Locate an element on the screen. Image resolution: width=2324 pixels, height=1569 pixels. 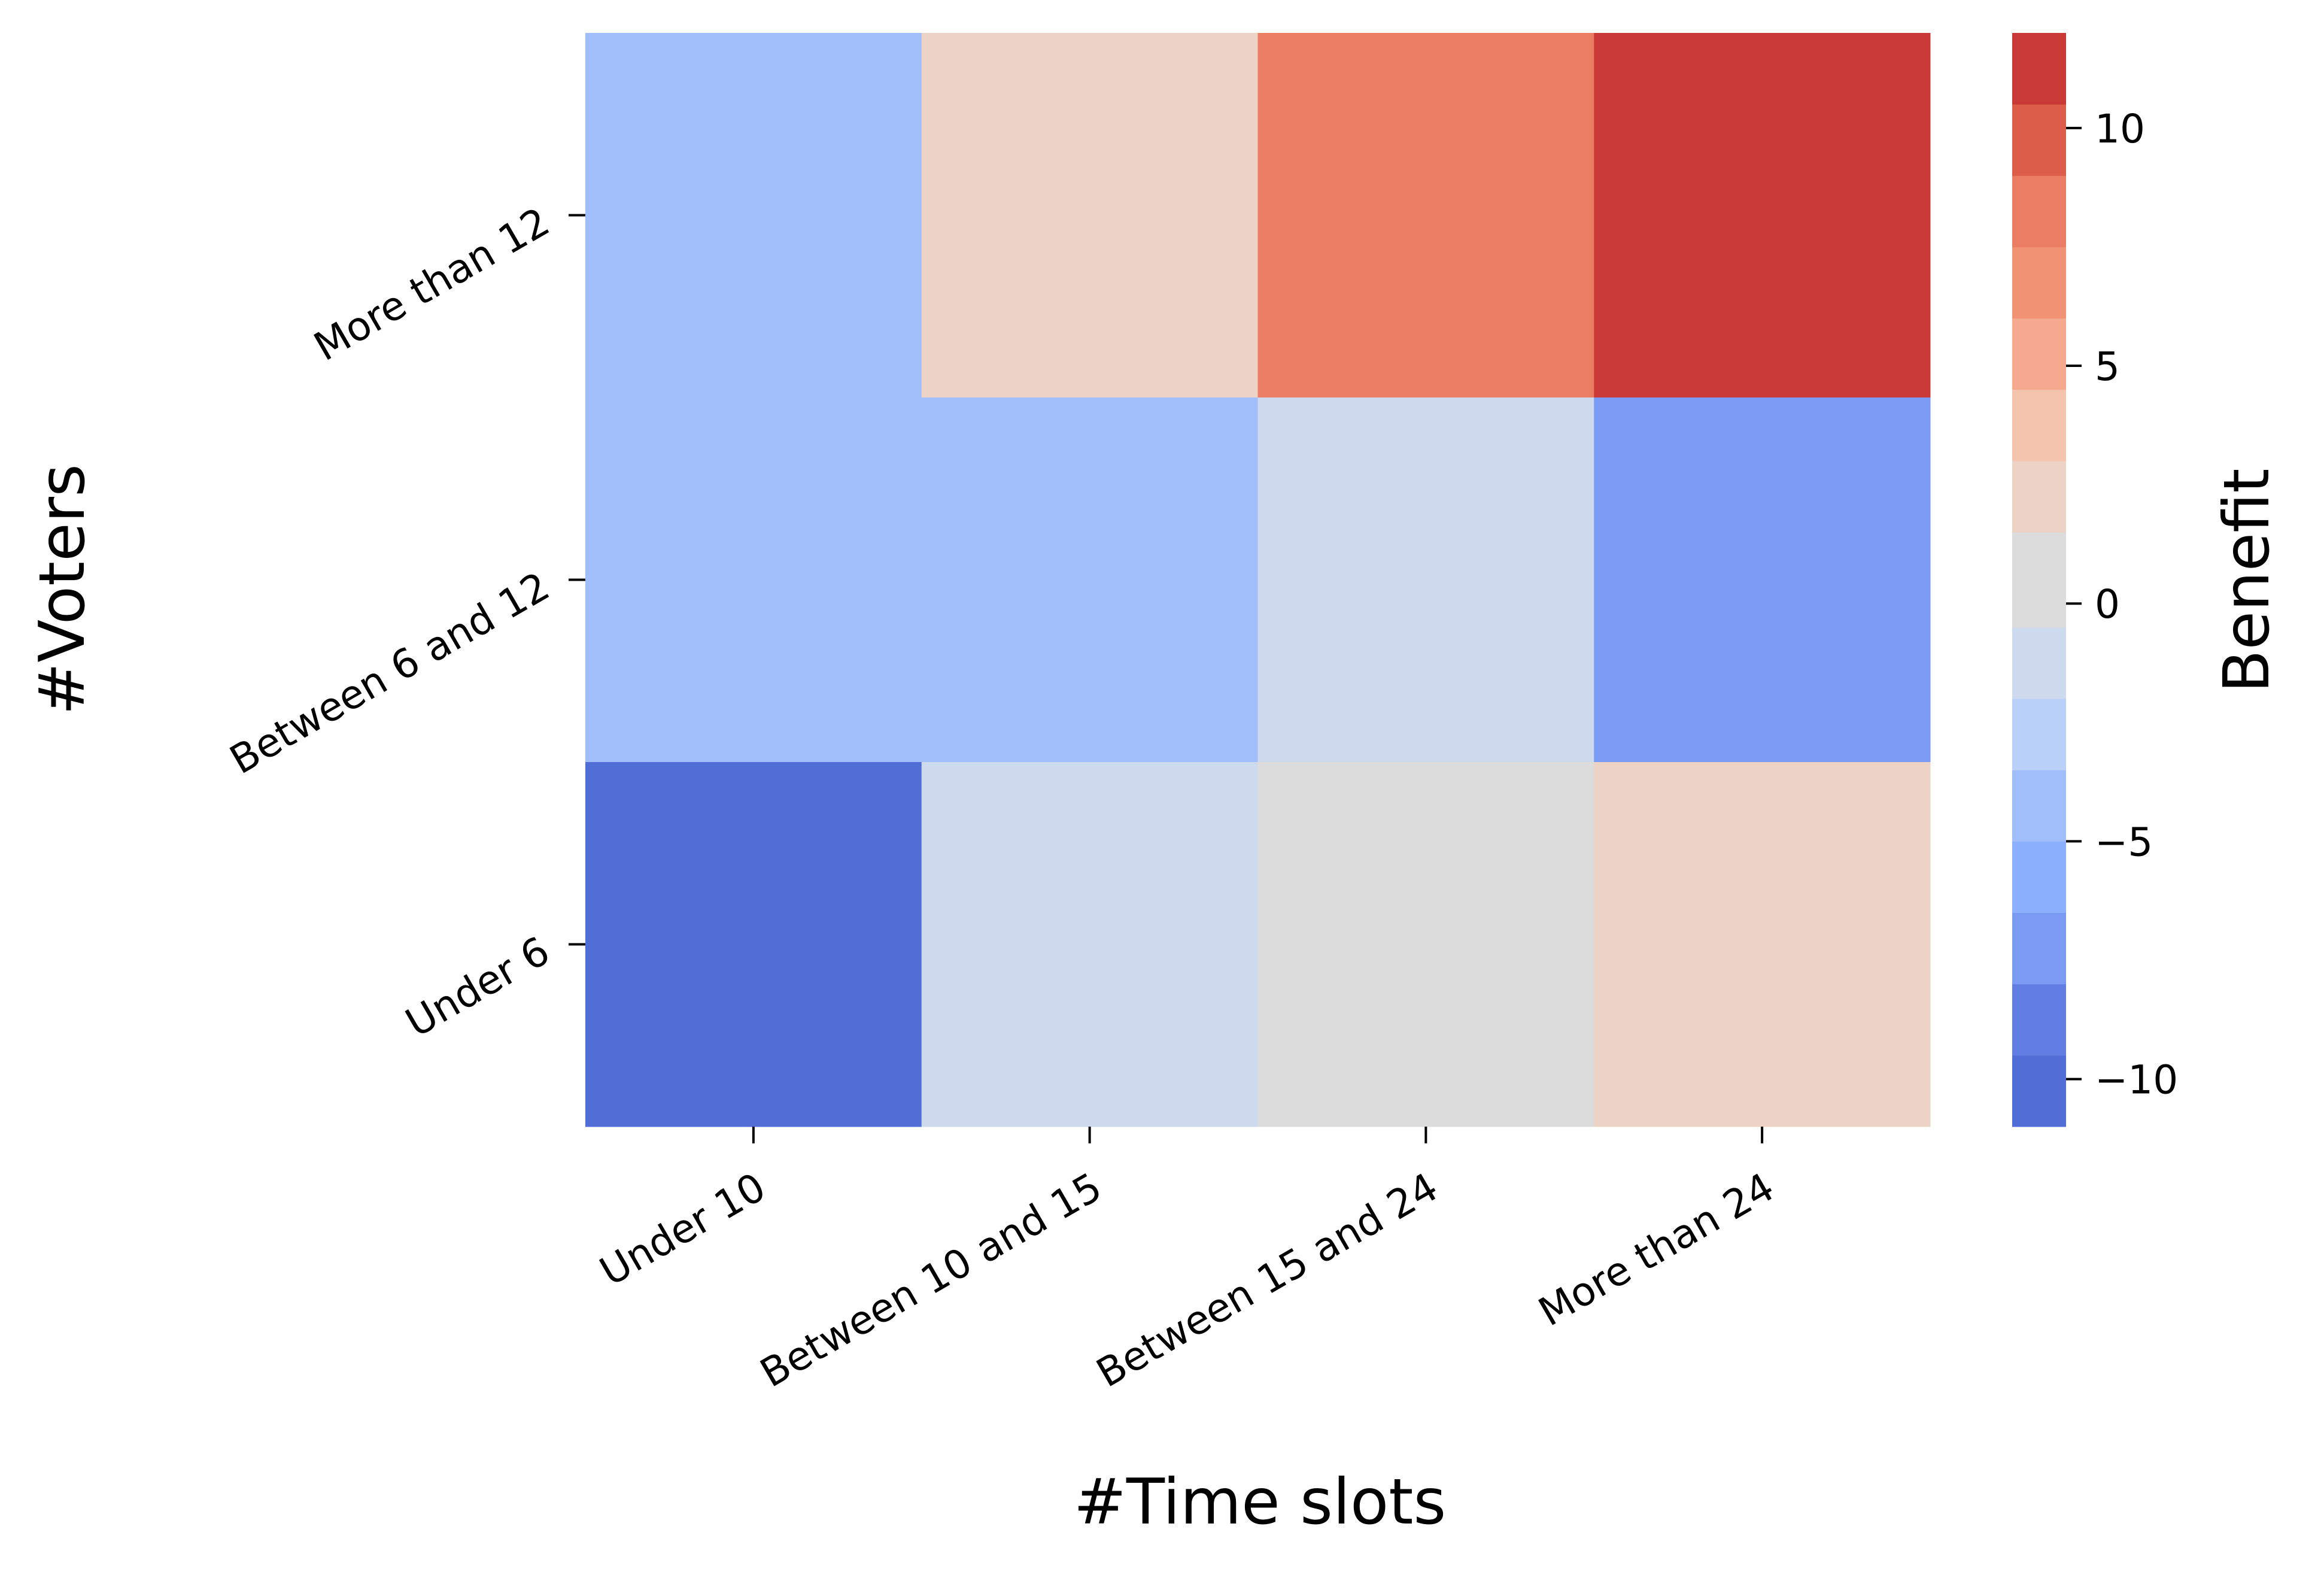
y-tick-label: Under 6 is located at coordinates (477, 987).